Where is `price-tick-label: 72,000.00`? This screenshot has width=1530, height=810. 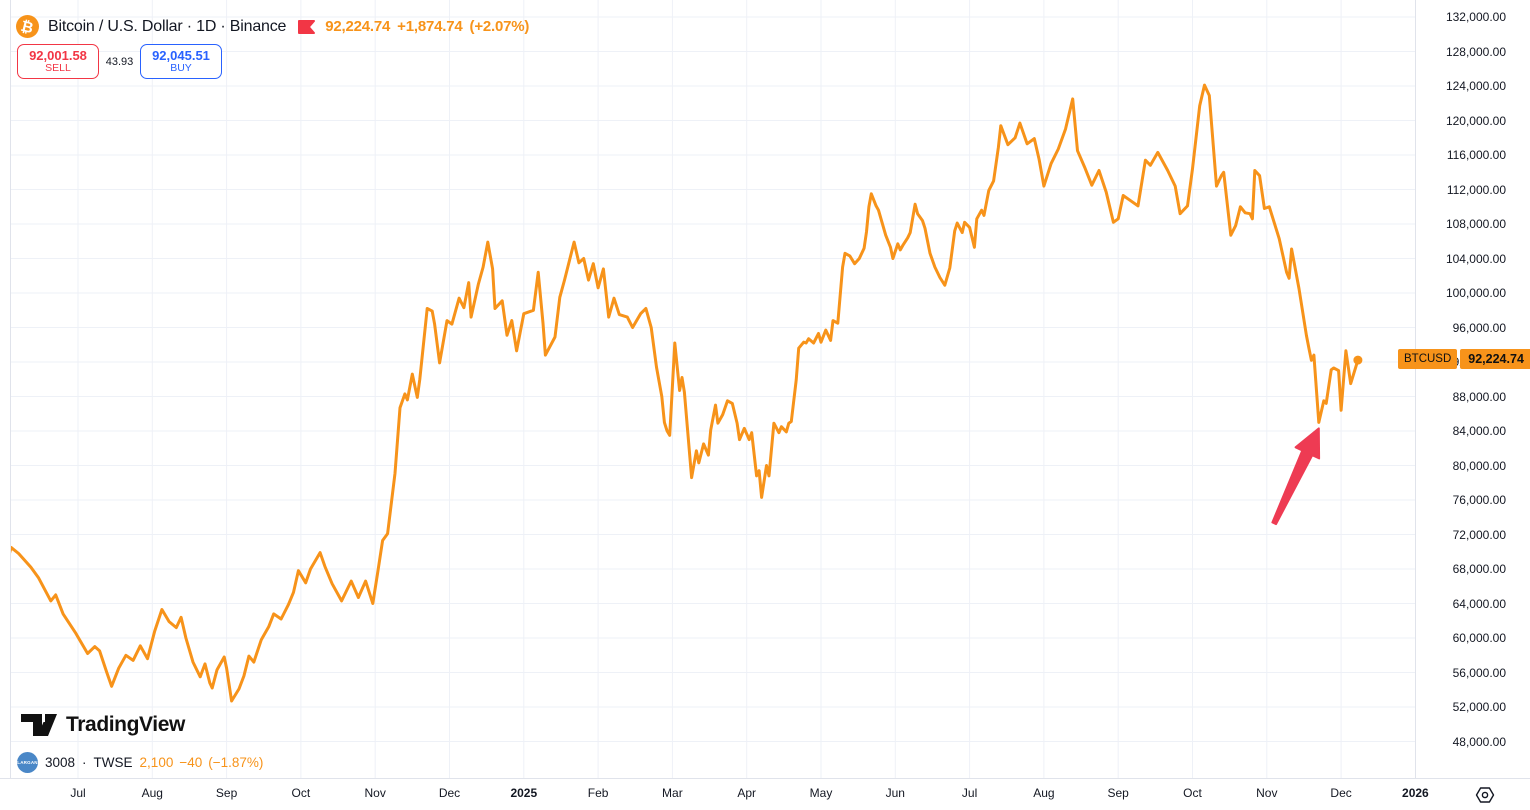 price-tick-label: 72,000.00 is located at coordinates (1479, 534).